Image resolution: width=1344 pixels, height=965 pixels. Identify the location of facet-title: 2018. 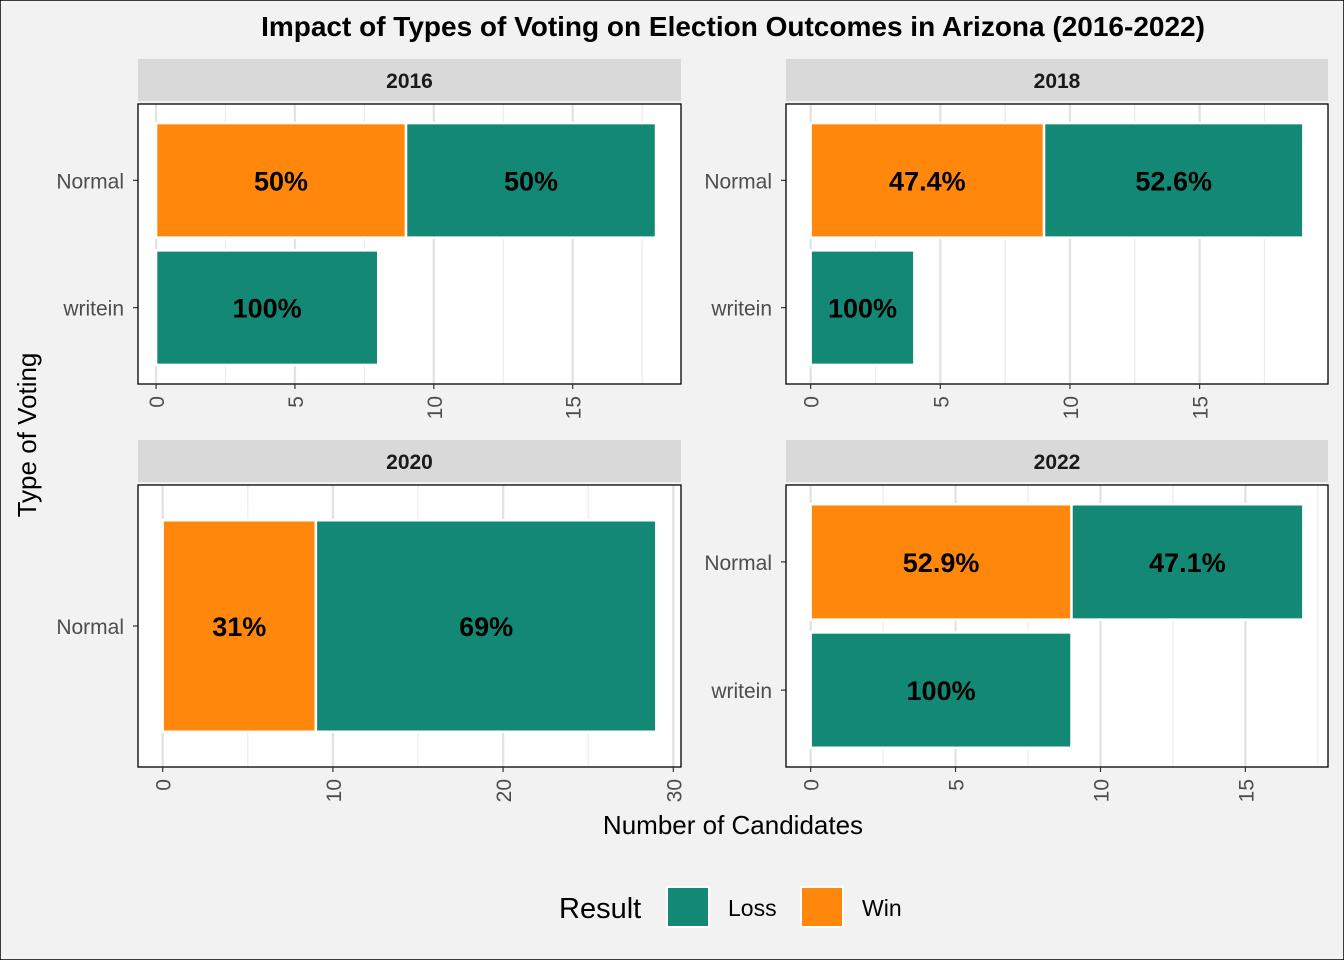
(1057, 81).